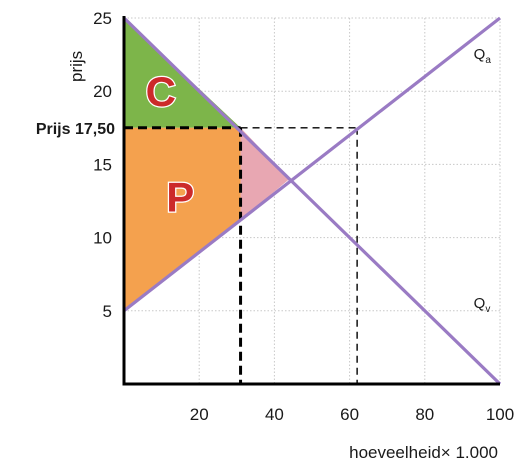 This screenshot has width=524, height=466. Describe the element at coordinates (75, 129) in the screenshot. I see `price-label: Prijs 17,50` at that location.